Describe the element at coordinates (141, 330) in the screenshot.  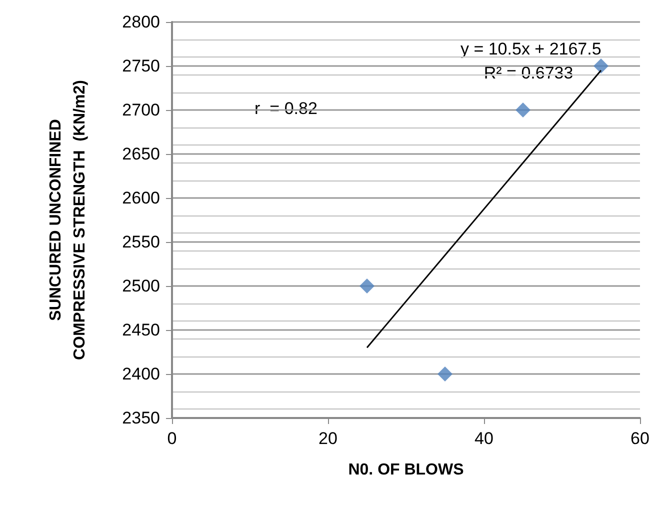
I see `y-tick-label: 2450` at that location.